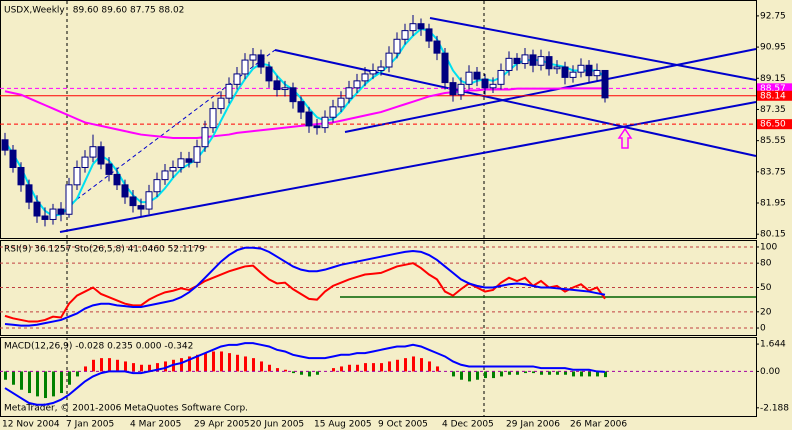 The image size is (792, 430). Describe the element at coordinates (34, 11) in the screenshot. I see `panel-title: USDX,Weekly` at that location.